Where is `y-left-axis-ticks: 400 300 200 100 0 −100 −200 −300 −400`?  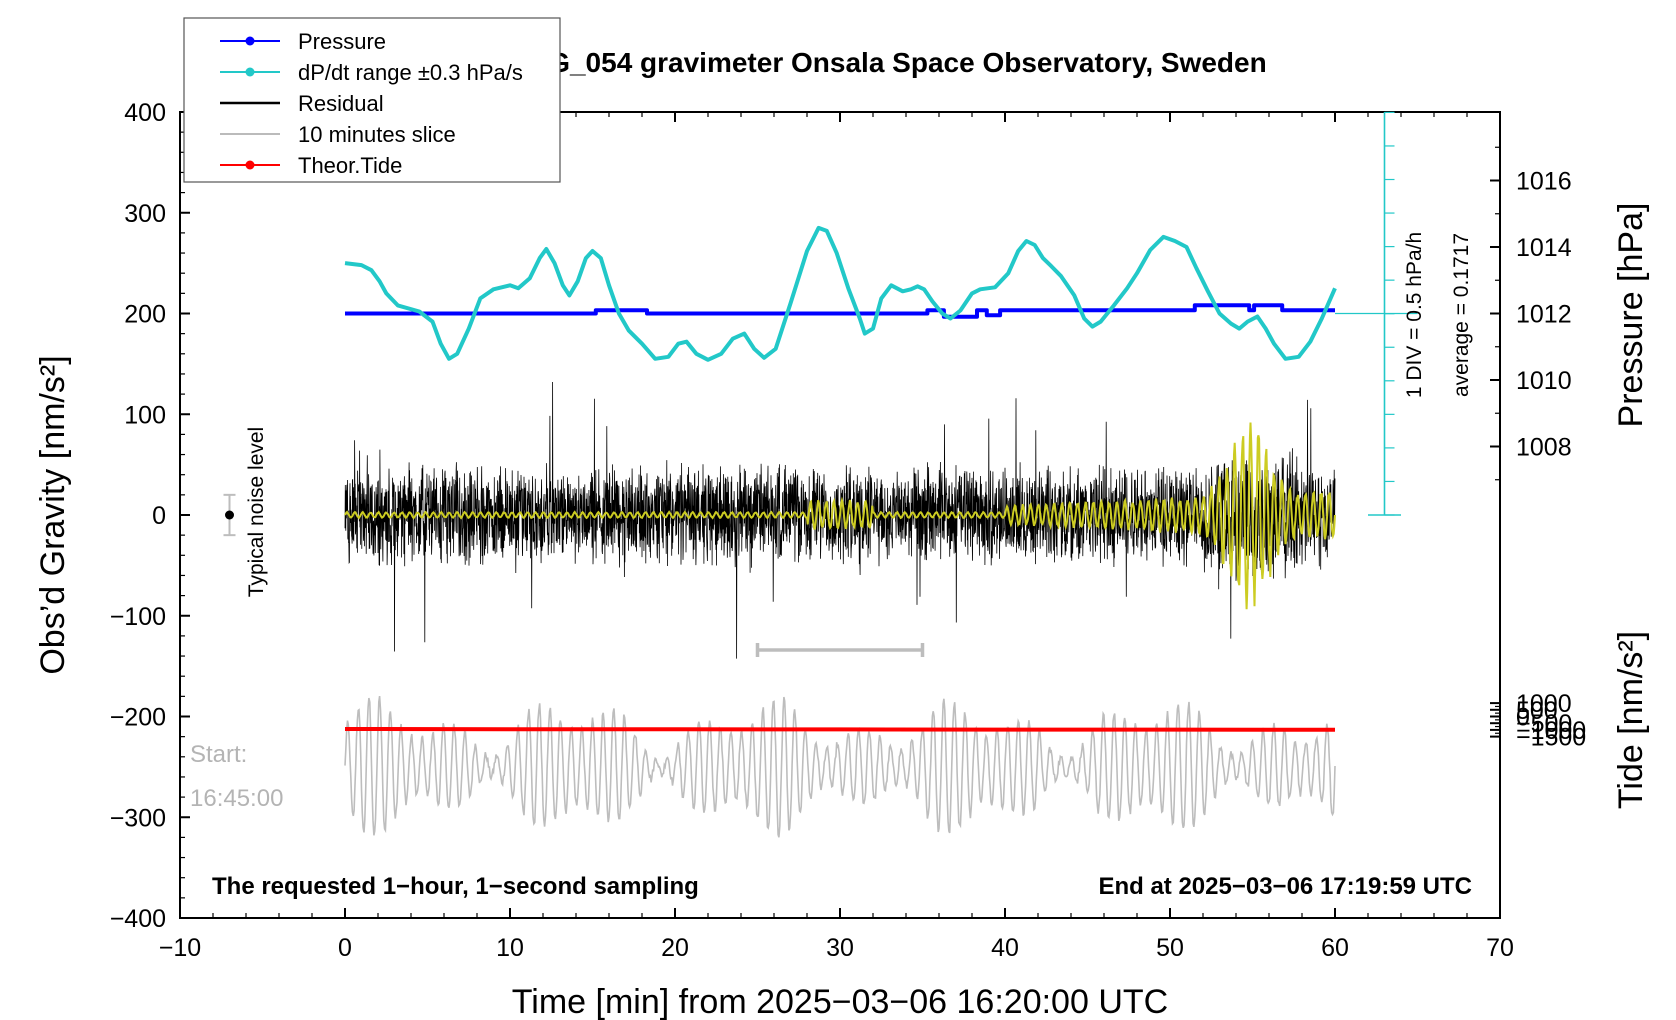 y-left-axis-ticks: 400 300 200 100 0 −100 −200 −300 −400 is located at coordinates (150, 516).